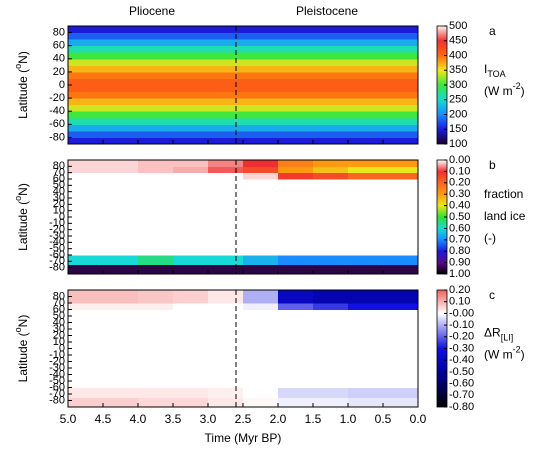 Image resolution: width=537 pixels, height=449 pixels. Describe the element at coordinates (492, 31) in the screenshot. I see `panel-letter: a` at that location.